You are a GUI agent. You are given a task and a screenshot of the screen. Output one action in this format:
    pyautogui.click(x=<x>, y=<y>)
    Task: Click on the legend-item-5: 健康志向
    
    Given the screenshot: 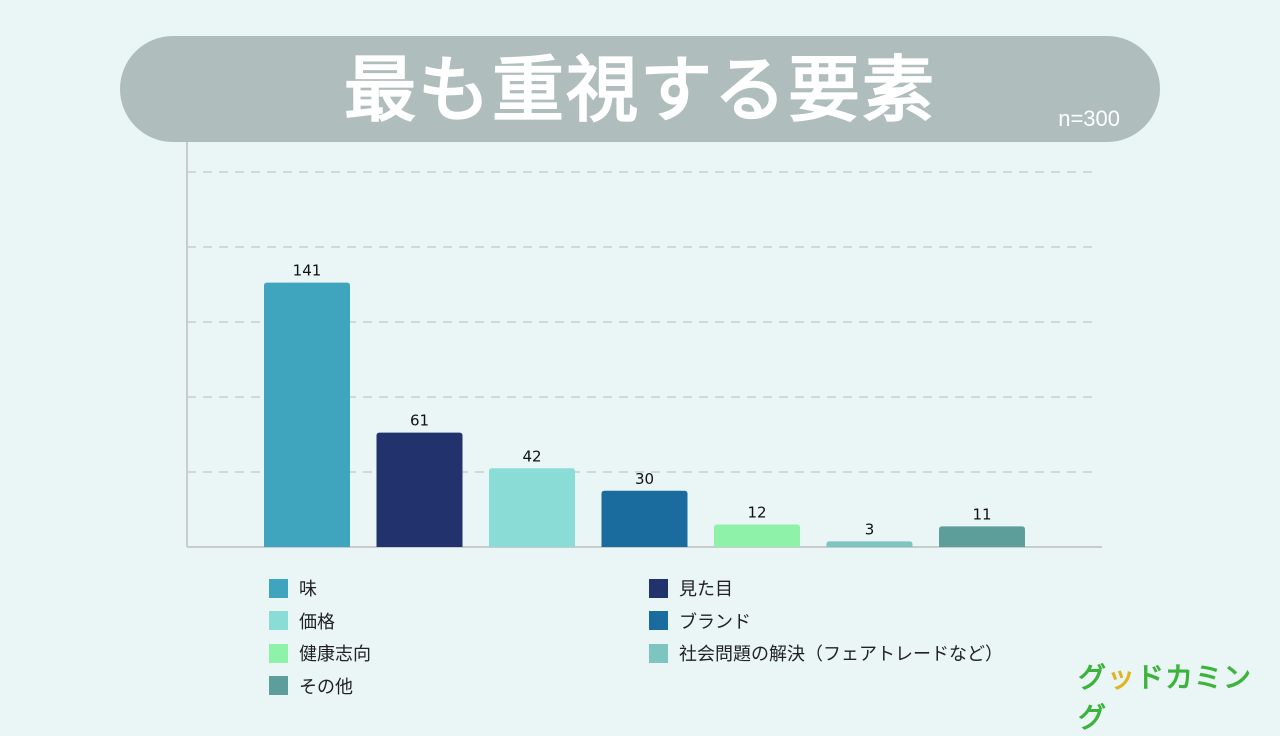 What is the action you would take?
    pyautogui.click(x=320, y=653)
    